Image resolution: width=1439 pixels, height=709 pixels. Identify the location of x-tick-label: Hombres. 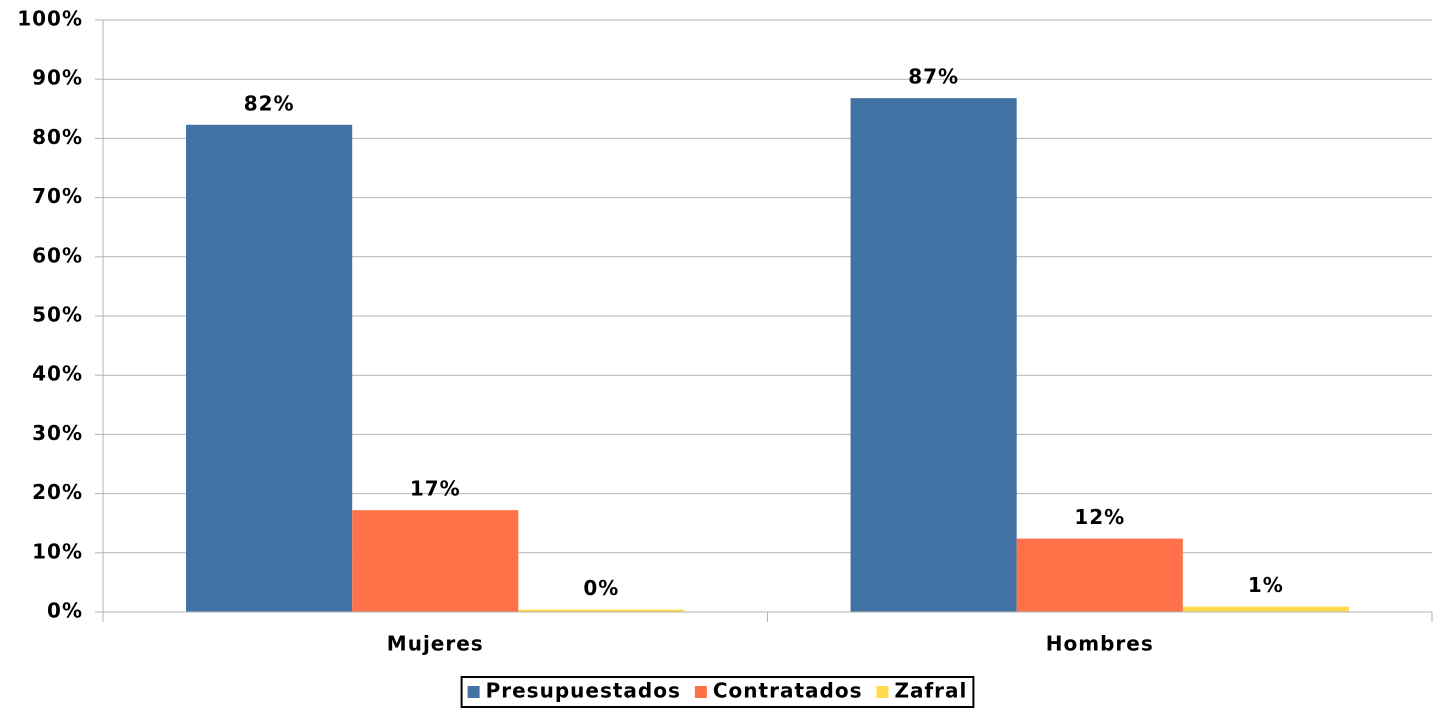
(1100, 644).